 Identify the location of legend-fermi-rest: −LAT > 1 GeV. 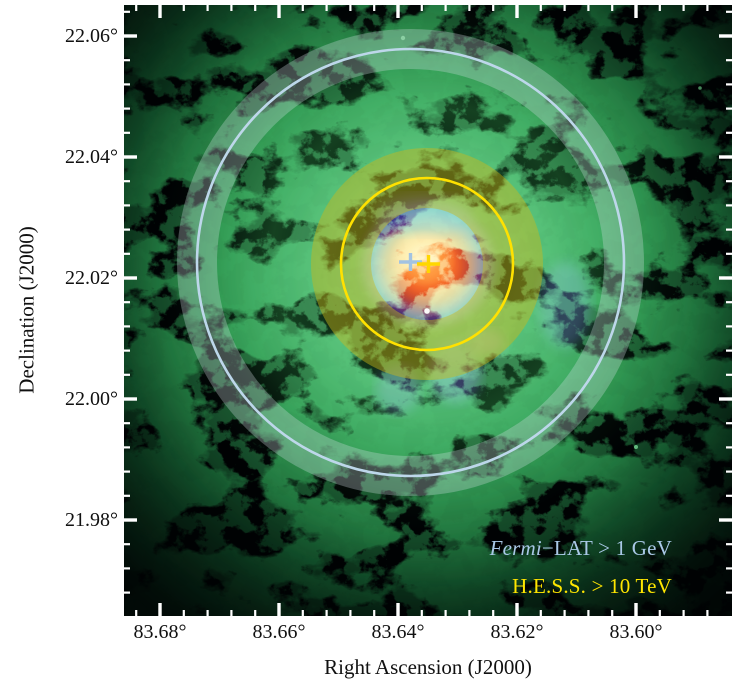
(606, 548).